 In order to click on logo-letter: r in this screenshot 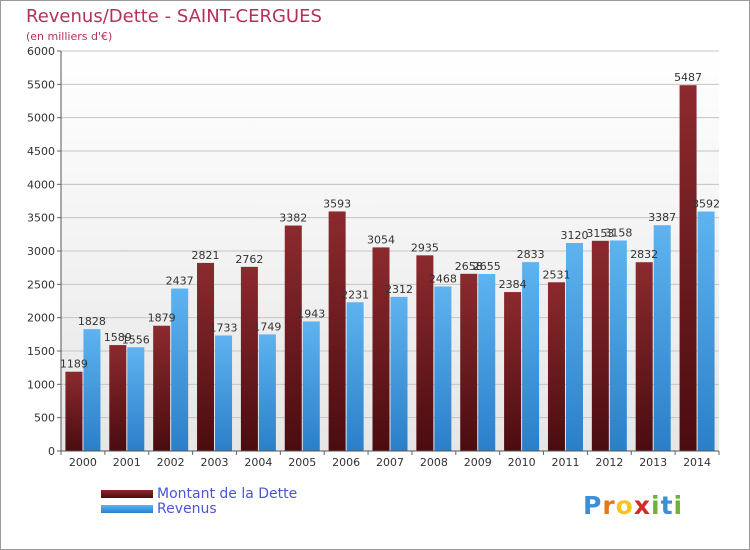, I will do `click(609, 505)`.